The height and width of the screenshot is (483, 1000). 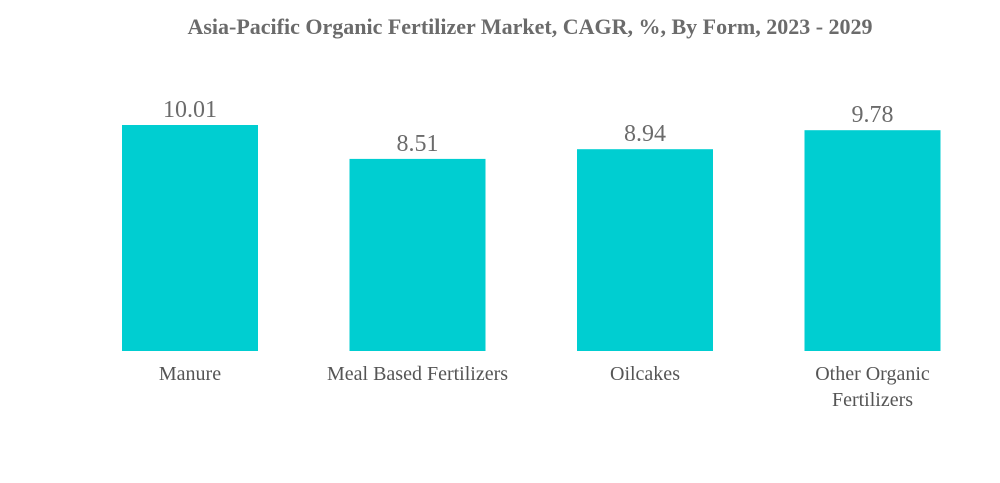 What do you see at coordinates (872, 400) in the screenshot?
I see `category-label-3-line-1: Fertilizers` at bounding box center [872, 400].